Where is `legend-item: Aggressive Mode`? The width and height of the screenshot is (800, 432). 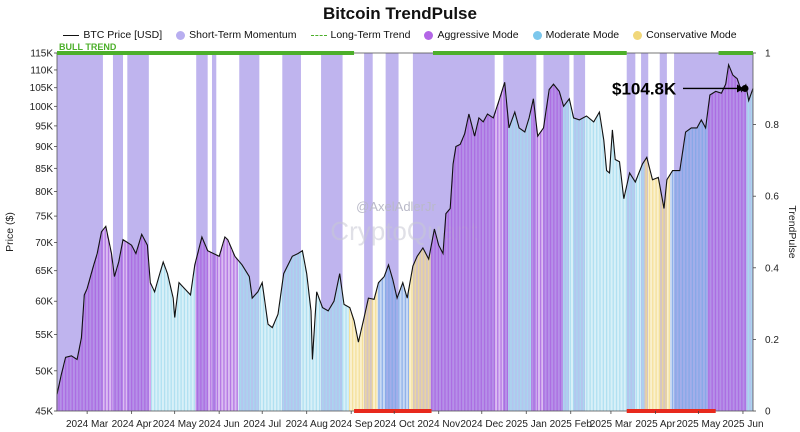
legend-item: Aggressive Mode is located at coordinates (471, 35).